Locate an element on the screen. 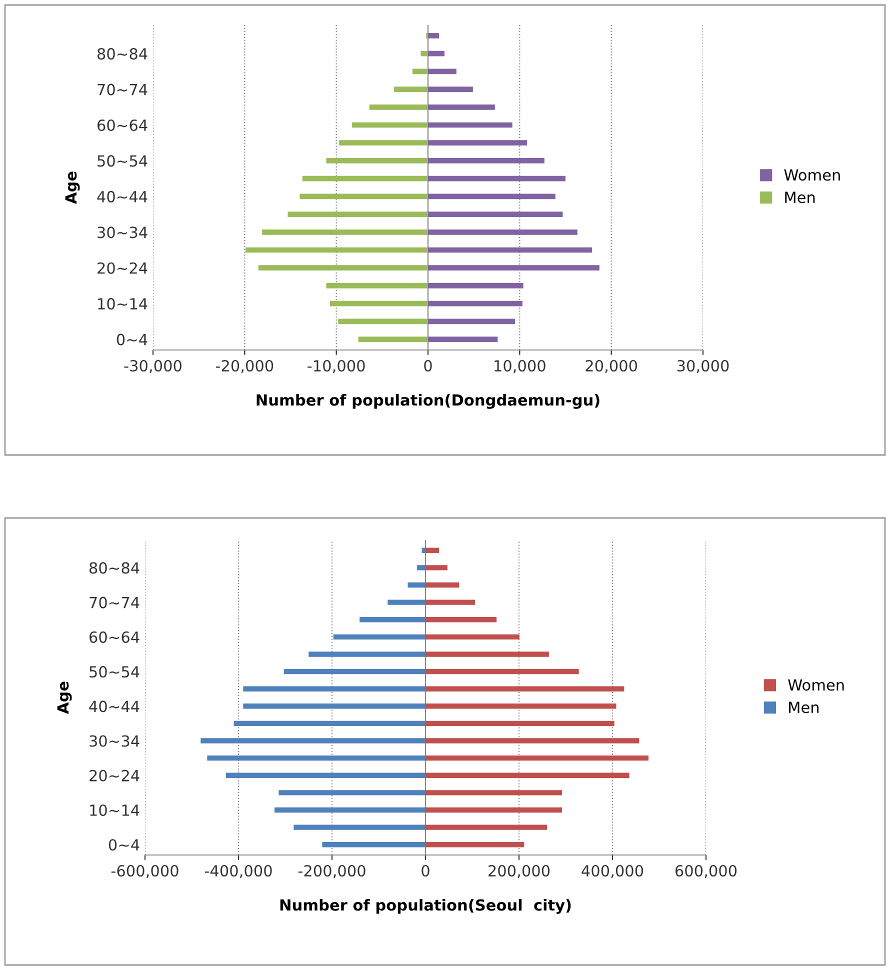  x-tick-label: -400,000 is located at coordinates (238, 871).